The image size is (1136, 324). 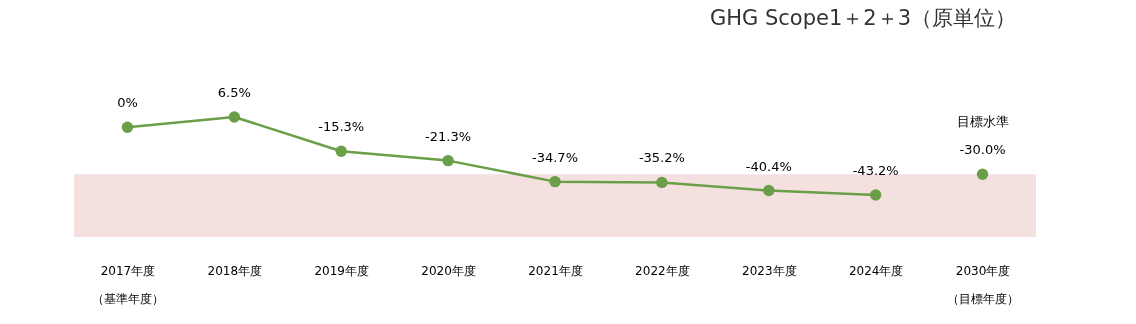 What do you see at coordinates (341, 270) in the screenshot?
I see `x-tick-label: 2019年度` at bounding box center [341, 270].